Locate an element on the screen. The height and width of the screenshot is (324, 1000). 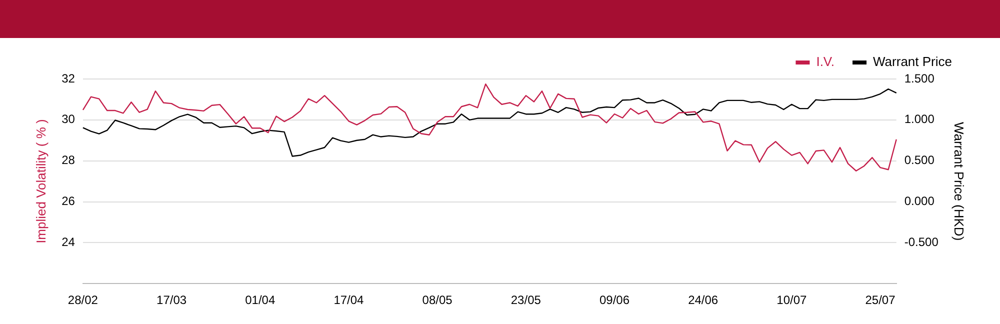
x-tick-label: 08/05 is located at coordinates (437, 300).